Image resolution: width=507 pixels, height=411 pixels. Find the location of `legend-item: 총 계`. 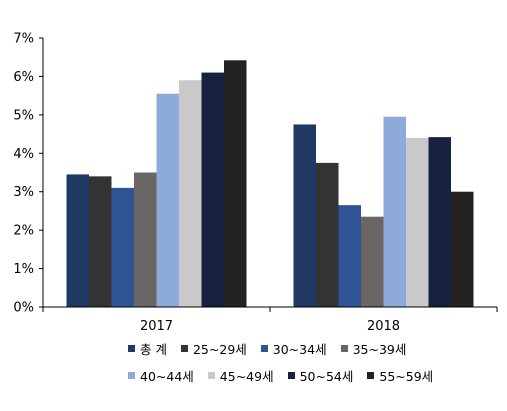

legend-item: 총 계 is located at coordinates (147, 348).